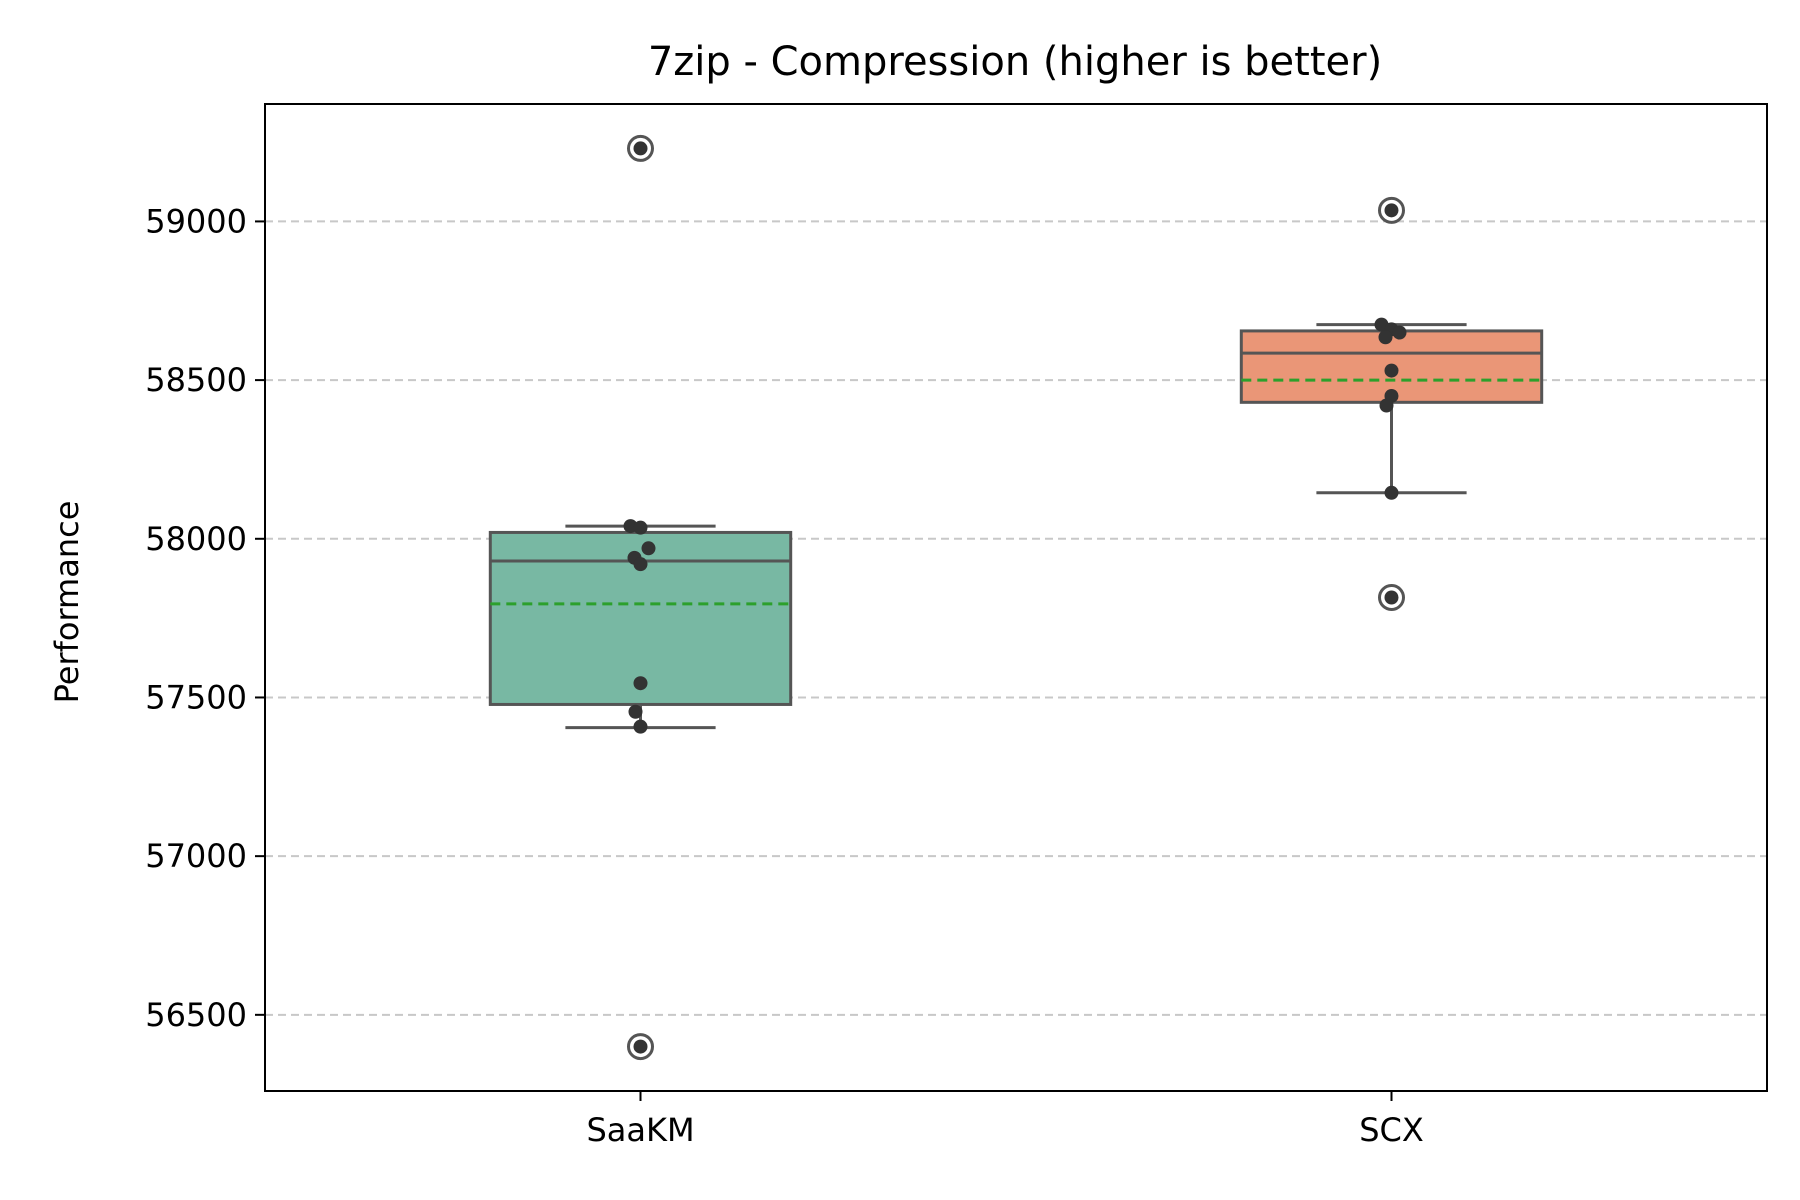 The image size is (1800, 1200). What do you see at coordinates (1391, 1130) in the screenshot?
I see `x-tick-label: SCX` at bounding box center [1391, 1130].